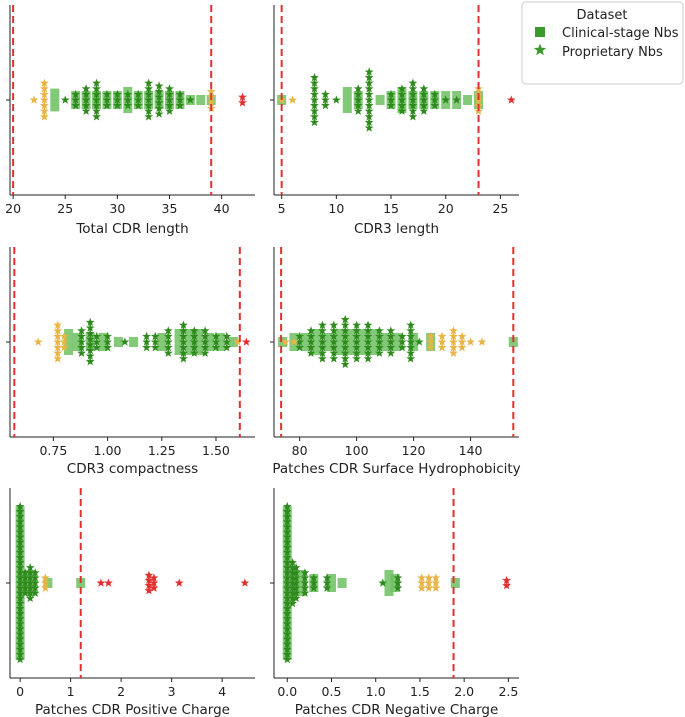  Describe the element at coordinates (471, 450) in the screenshot. I see `x-tick-label: 140` at that location.